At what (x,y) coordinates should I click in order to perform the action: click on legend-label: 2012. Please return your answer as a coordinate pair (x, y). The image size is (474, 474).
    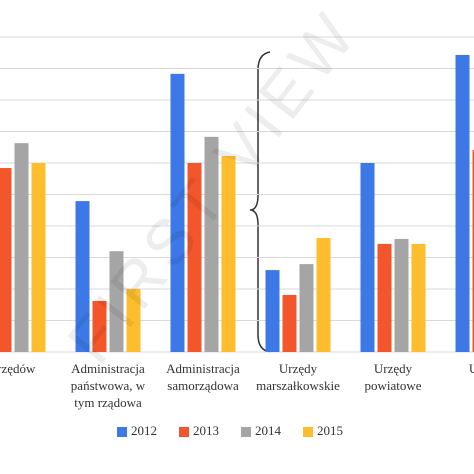
    Looking at the image, I should click on (144, 430).